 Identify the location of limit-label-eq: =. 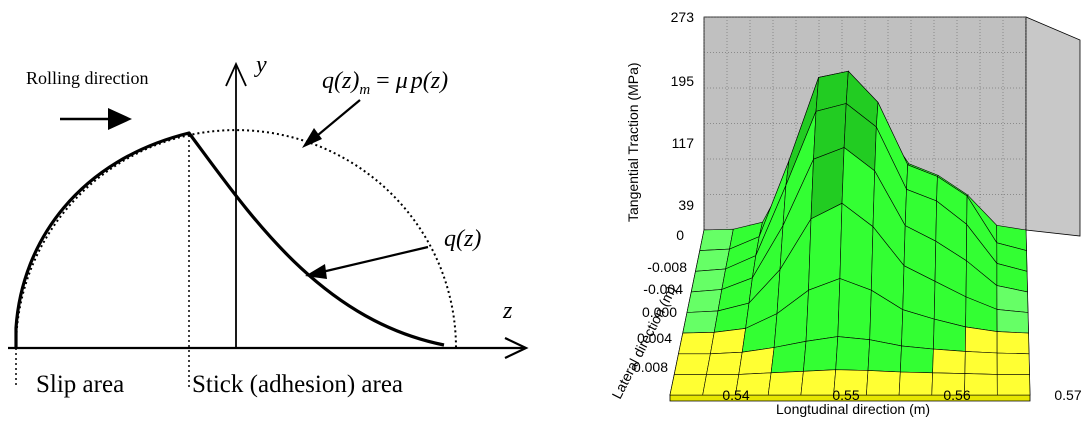
(383, 81).